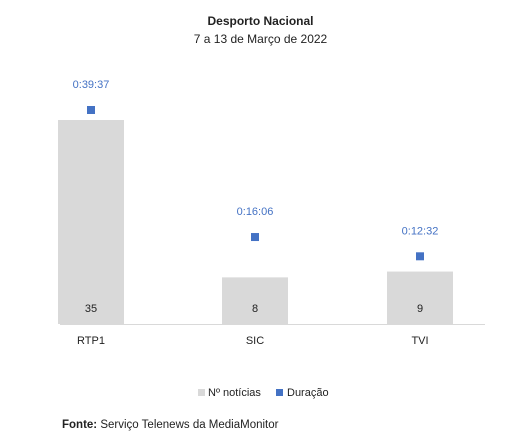 The height and width of the screenshot is (445, 521). Describe the element at coordinates (189, 425) in the screenshot. I see `source-text: Serviço Telenews da MediaMonitor` at that location.